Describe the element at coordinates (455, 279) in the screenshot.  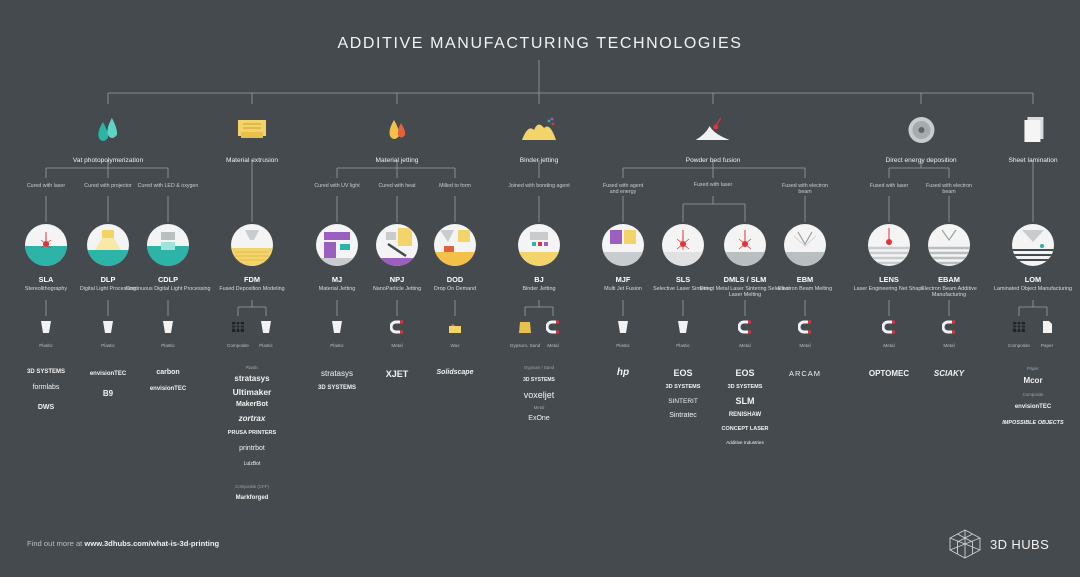
I see `tech-abbr: DOD` at that location.